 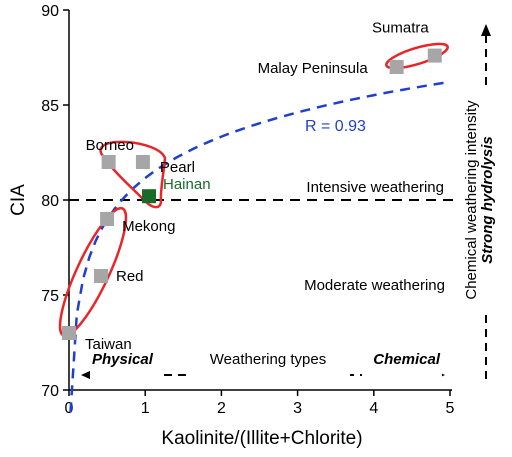 I want to click on strong-hydrolysis-arrow-head, so click(x=486, y=30).